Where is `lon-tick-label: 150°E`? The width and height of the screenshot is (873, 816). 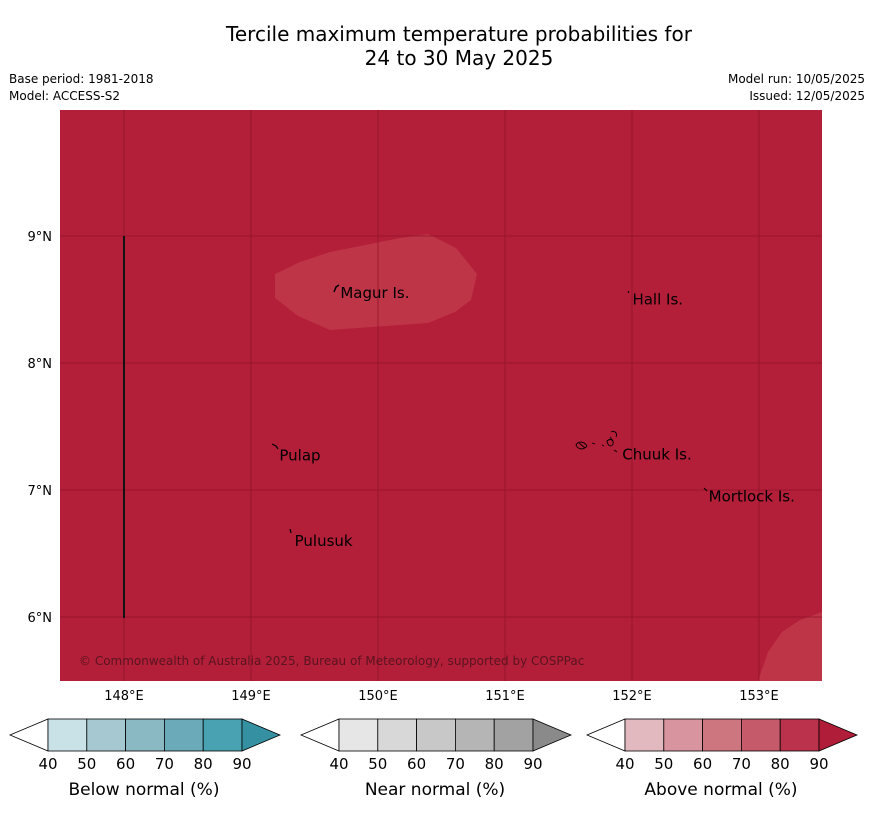 lon-tick-label: 150°E is located at coordinates (378, 696).